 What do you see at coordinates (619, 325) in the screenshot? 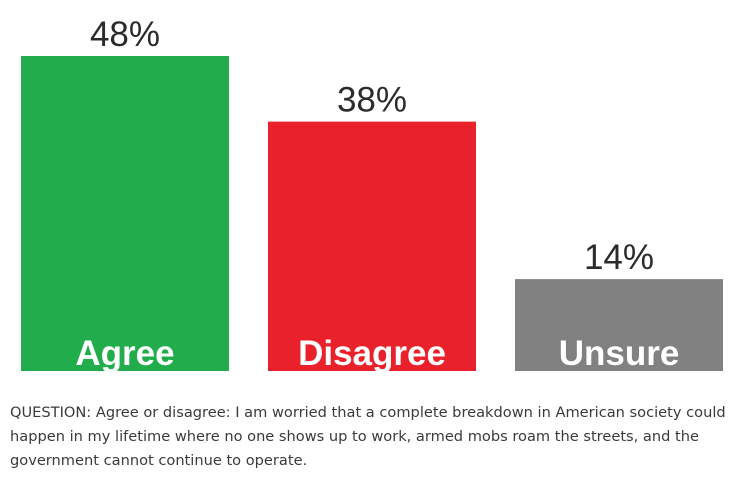
I see `bar-unsure` at bounding box center [619, 325].